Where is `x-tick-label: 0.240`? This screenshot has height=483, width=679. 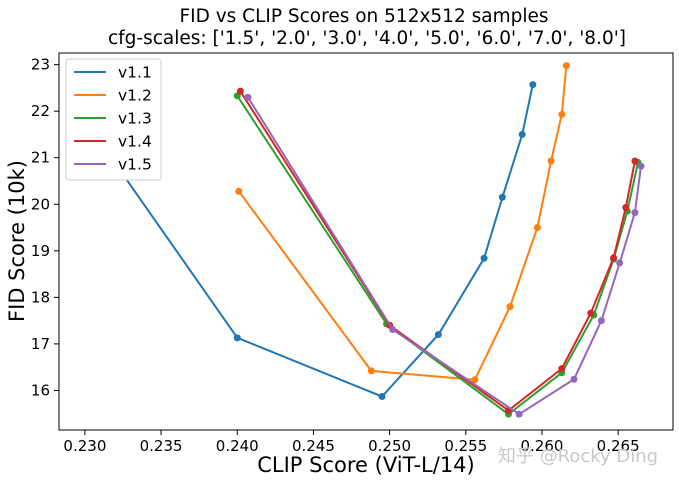 x-tick-label: 0.240 is located at coordinates (237, 446).